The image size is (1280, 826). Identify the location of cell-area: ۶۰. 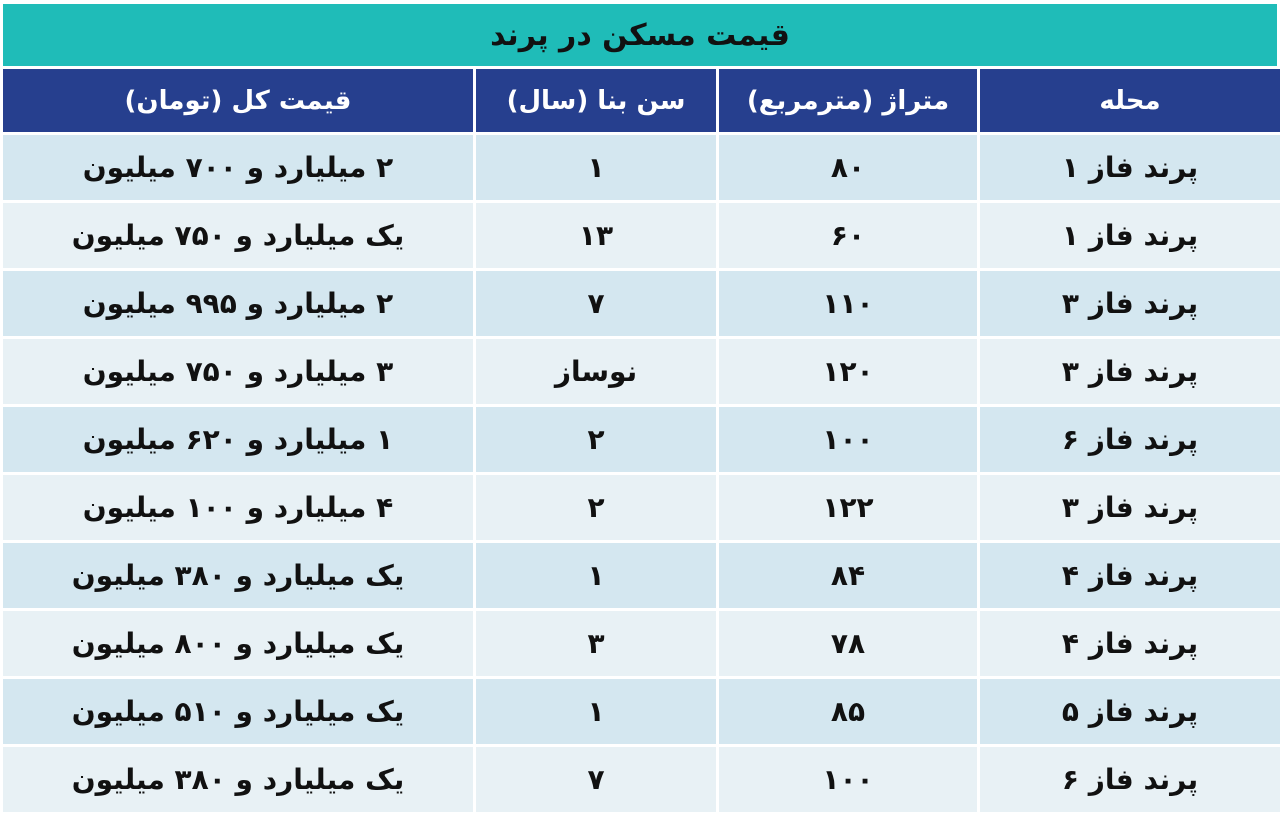
(848, 235).